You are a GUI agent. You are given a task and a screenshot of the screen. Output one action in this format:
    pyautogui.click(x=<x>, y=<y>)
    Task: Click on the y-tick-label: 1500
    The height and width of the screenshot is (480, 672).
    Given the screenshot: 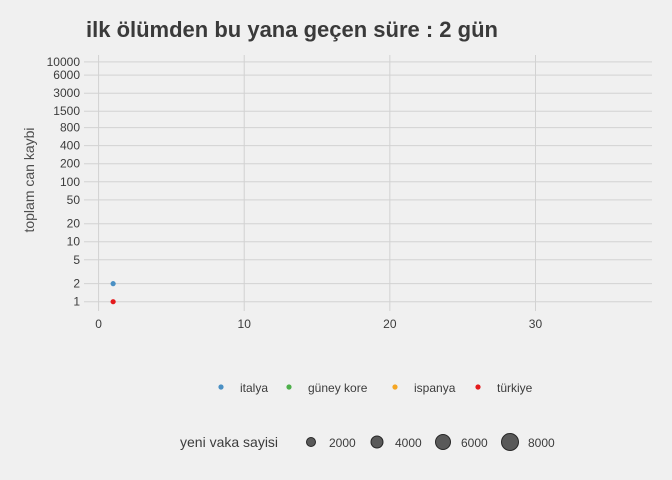 What is the action you would take?
    pyautogui.click(x=66, y=111)
    